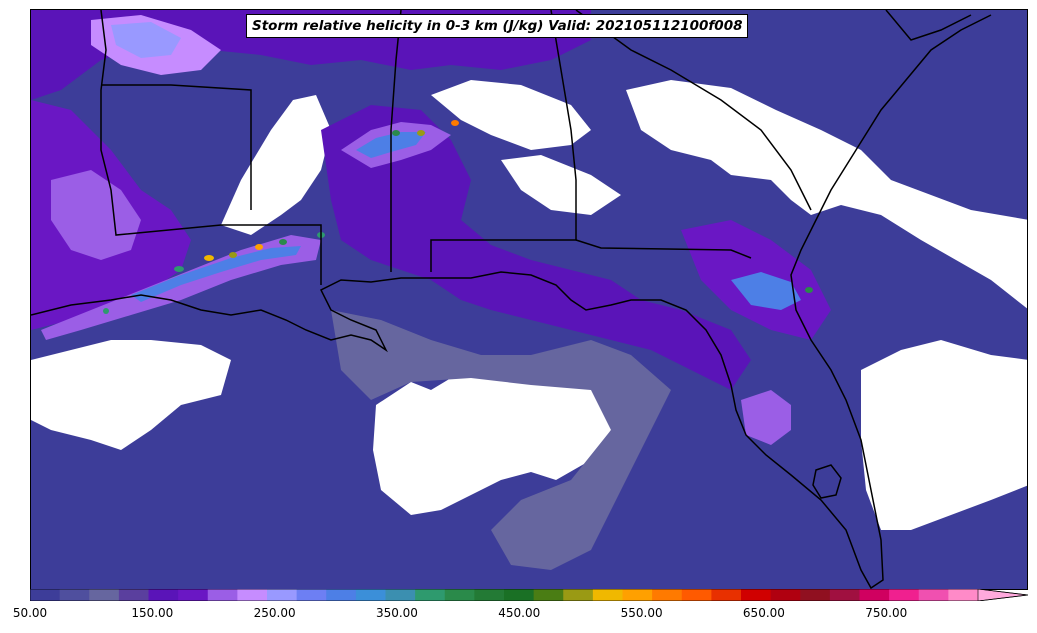  Describe the element at coordinates (146, 40) in the screenshot. I see `field-blue-north` at that location.